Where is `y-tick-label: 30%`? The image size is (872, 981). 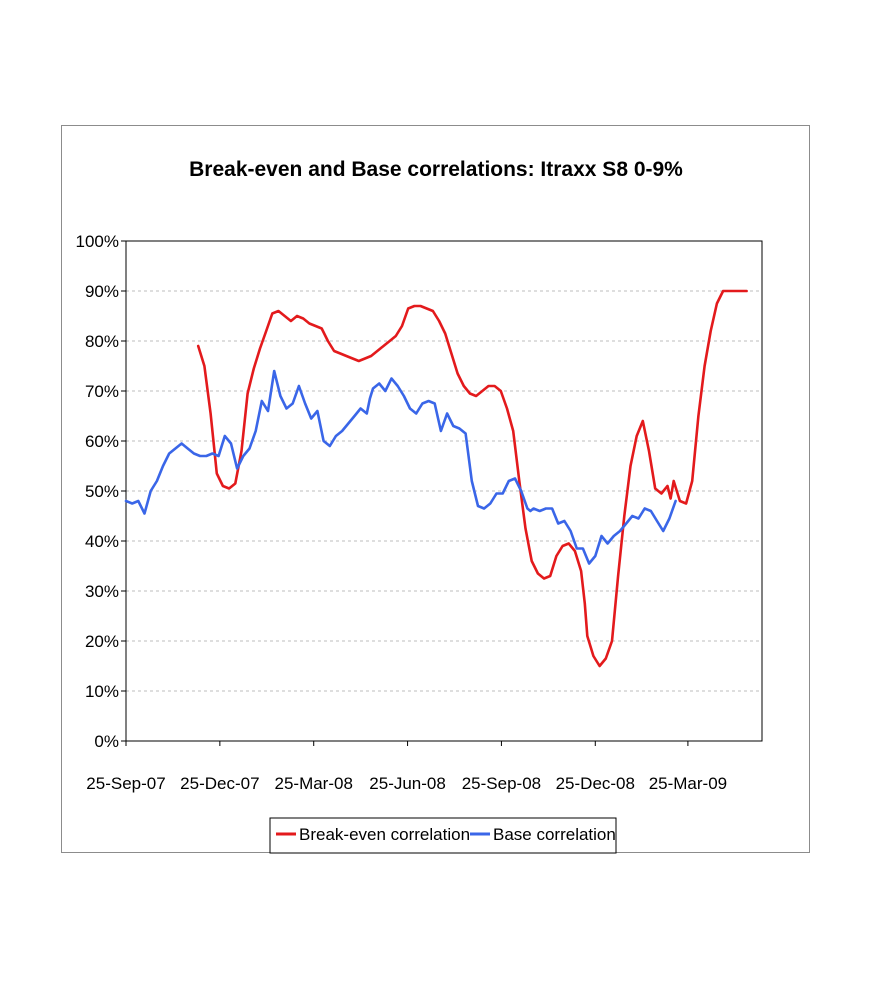 y-tick-label: 30% is located at coordinates (102, 591).